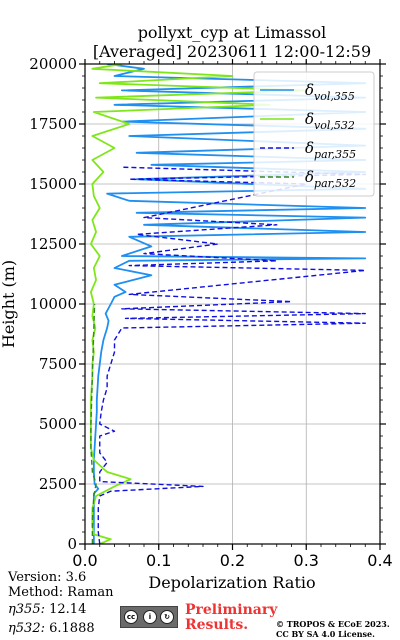  I want to click on legend: δvol,355 δvol,532 δpar,355 δpar,532, so click(314, 134).